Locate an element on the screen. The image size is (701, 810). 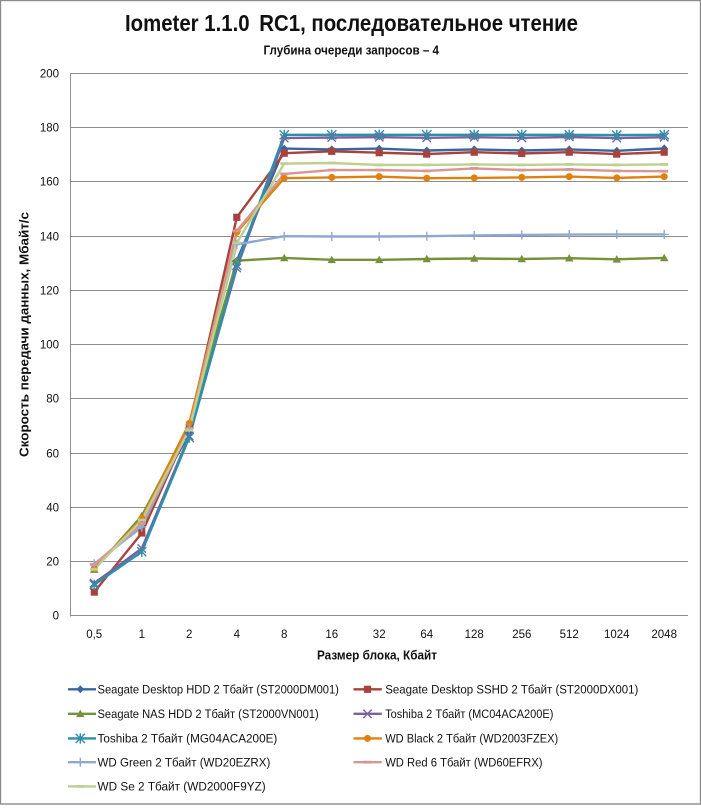
svg-text: 1024 is located at coordinates (617, 635).